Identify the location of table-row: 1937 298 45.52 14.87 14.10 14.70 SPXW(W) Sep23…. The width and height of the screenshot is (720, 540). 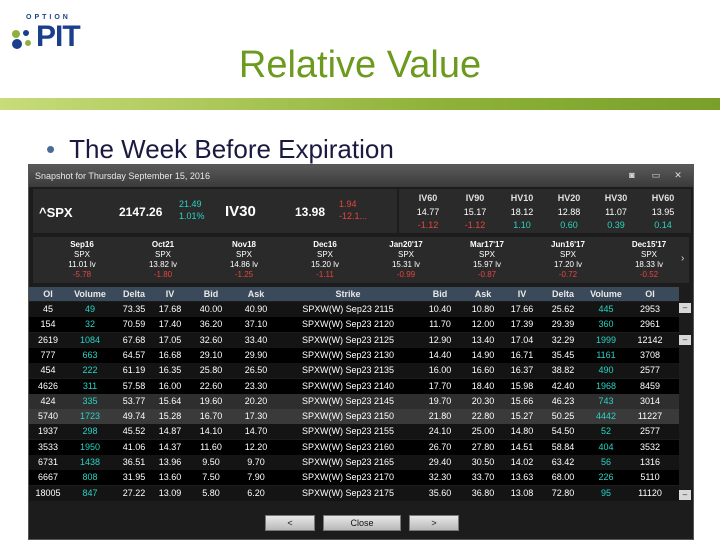
(354, 432).